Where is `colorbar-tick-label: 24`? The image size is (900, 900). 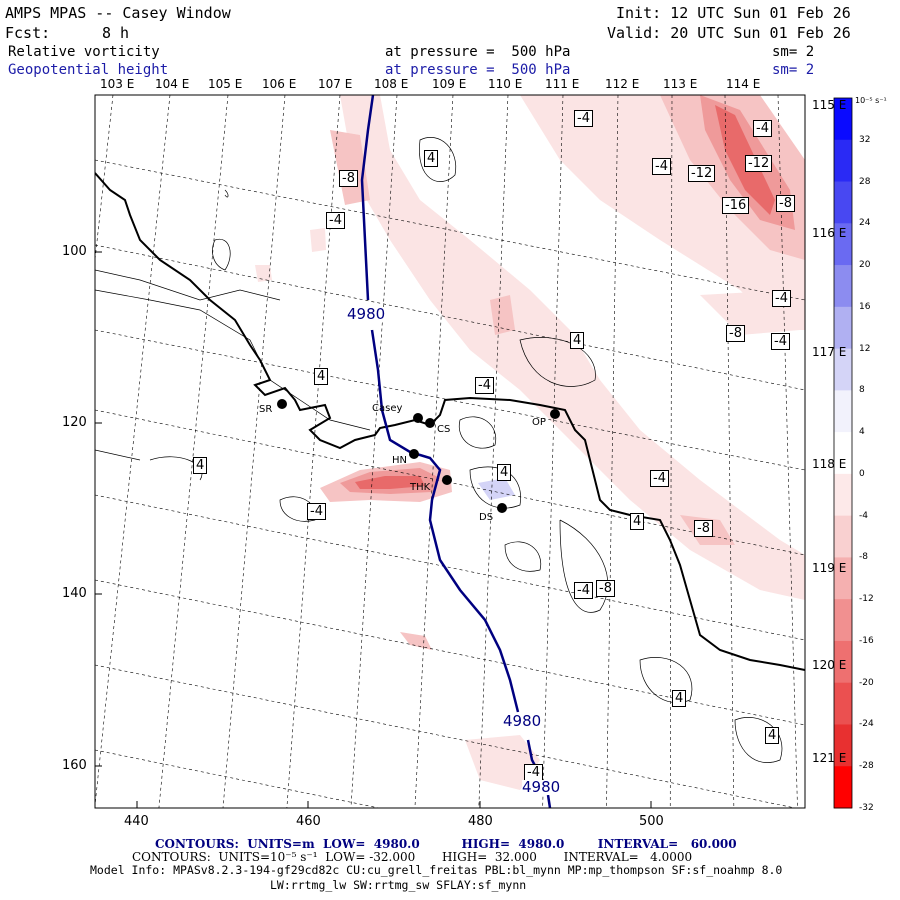
colorbar-tick-label: 24 is located at coordinates (865, 223).